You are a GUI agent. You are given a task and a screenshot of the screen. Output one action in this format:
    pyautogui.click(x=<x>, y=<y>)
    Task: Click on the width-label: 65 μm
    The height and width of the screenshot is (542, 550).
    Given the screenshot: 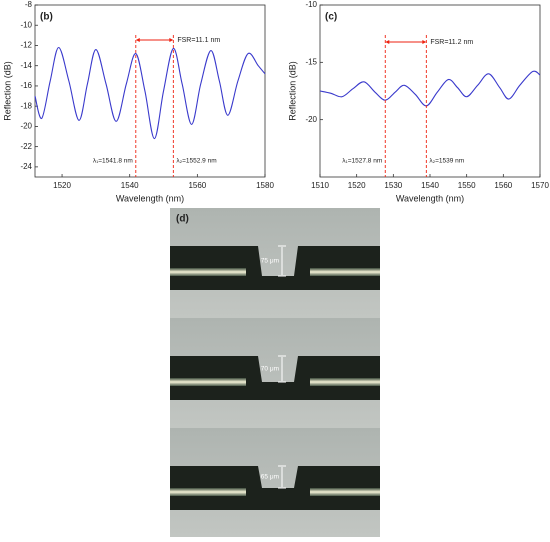 What is the action you would take?
    pyautogui.click(x=270, y=477)
    